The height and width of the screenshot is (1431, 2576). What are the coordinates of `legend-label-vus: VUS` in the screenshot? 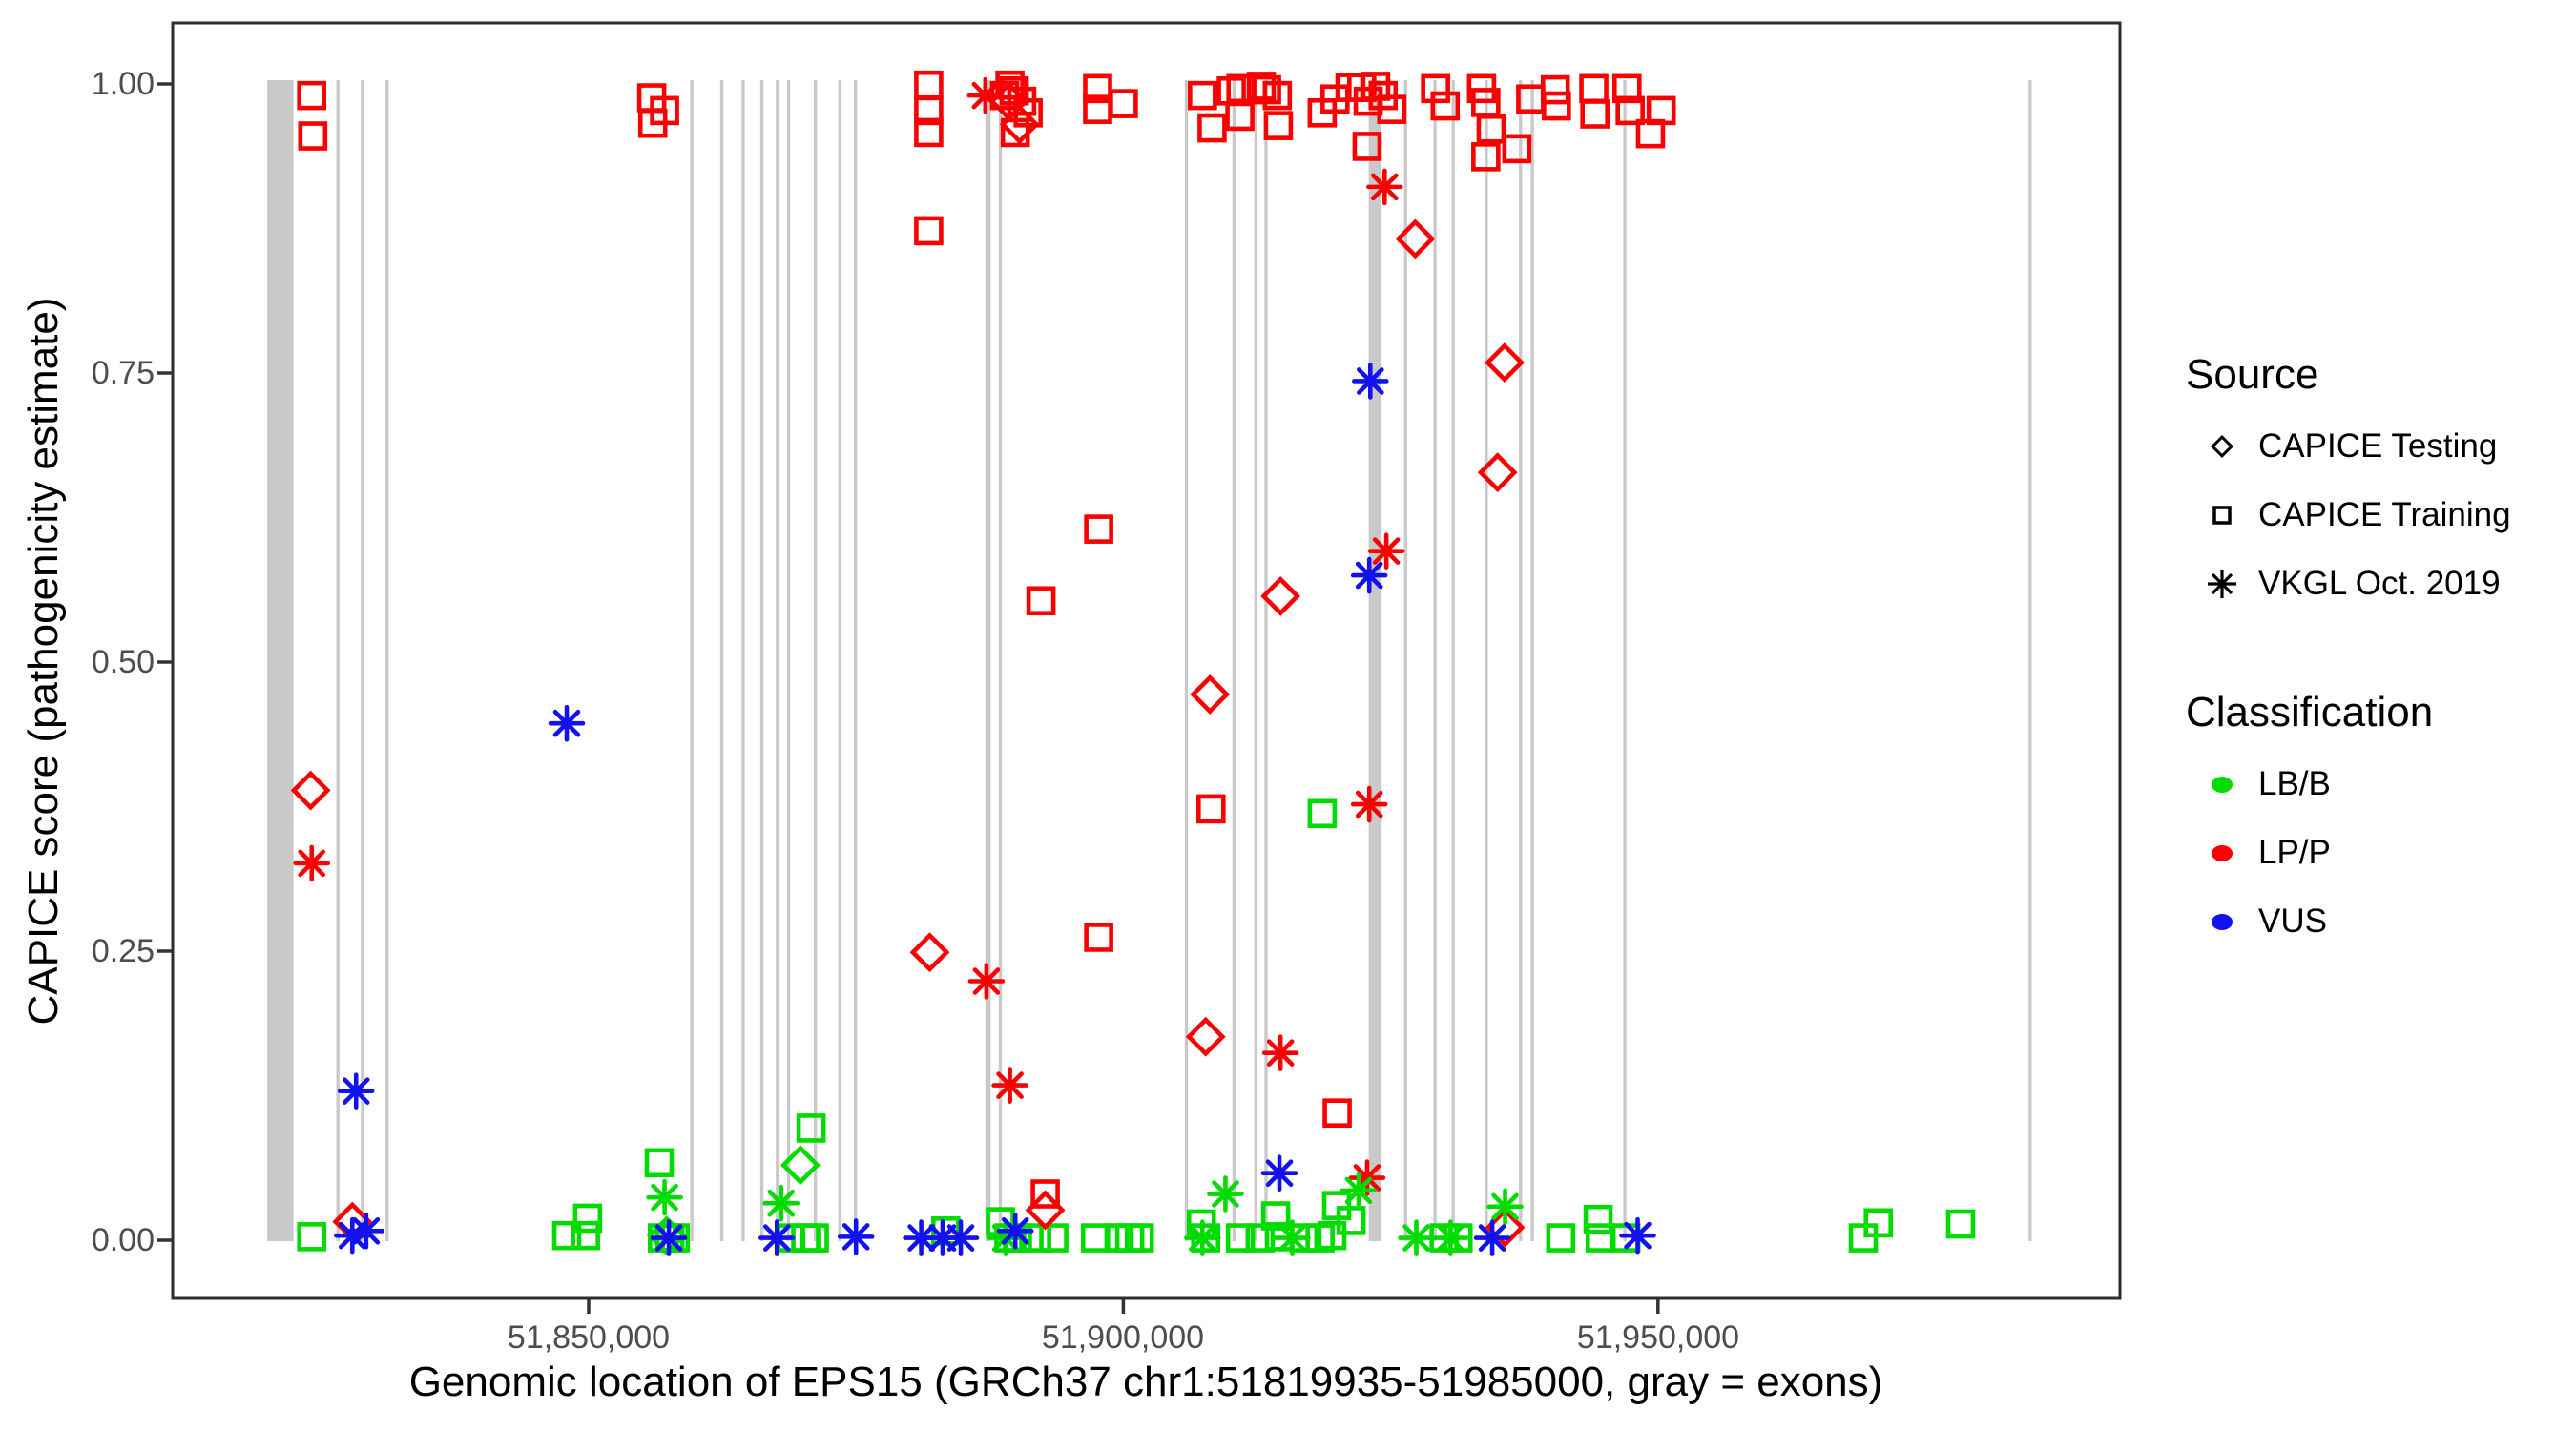 It's located at (2292, 921).